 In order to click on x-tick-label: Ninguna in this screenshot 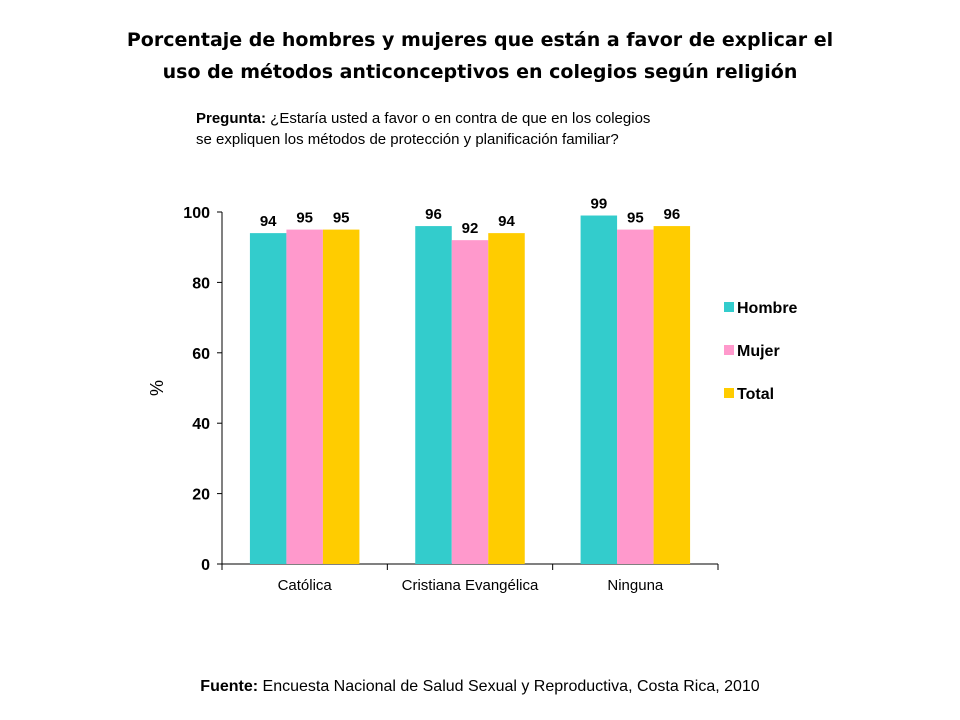, I will do `click(635, 585)`.